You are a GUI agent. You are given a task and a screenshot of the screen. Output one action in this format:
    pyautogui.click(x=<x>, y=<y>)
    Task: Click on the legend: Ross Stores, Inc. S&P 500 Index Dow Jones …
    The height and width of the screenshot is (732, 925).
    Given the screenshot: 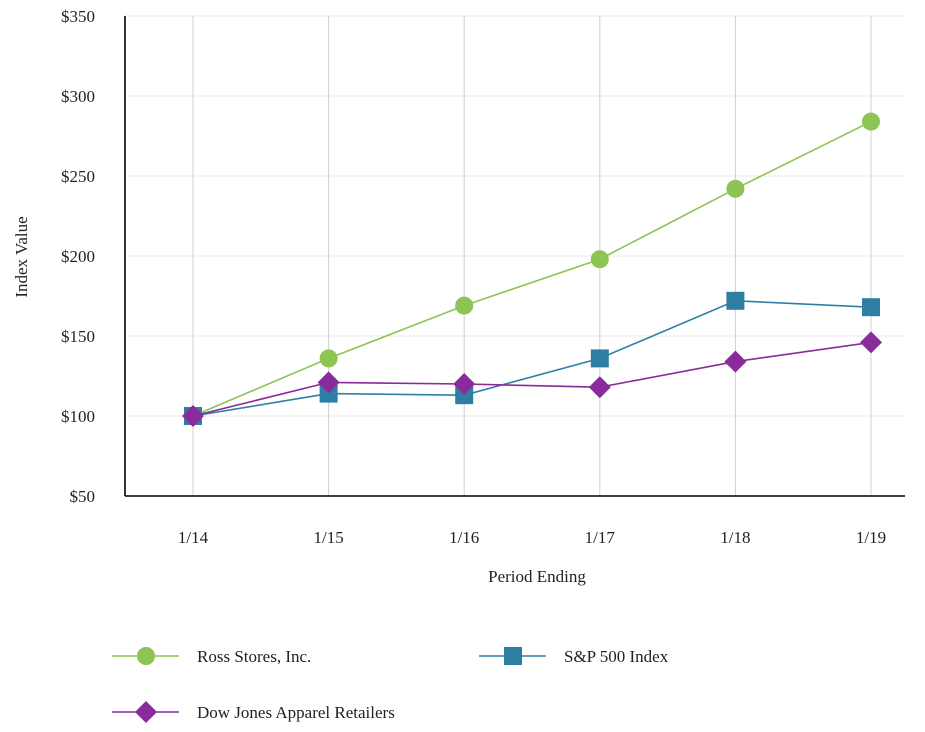 What is the action you would take?
    pyautogui.click(x=390, y=685)
    